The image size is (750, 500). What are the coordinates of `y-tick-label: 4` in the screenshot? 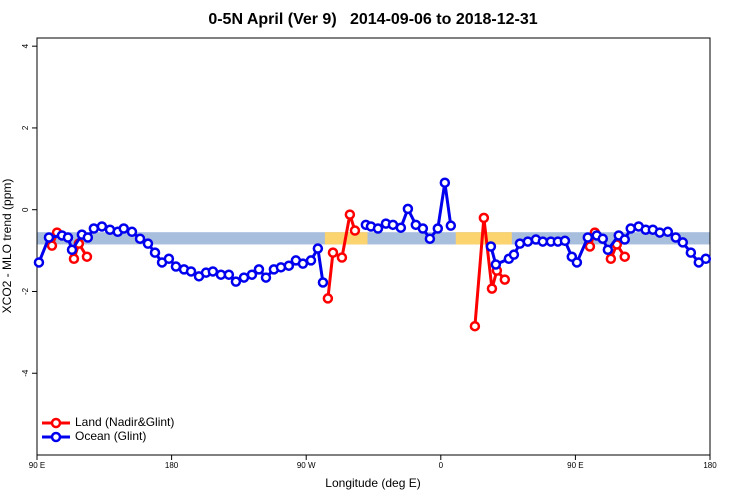 It's located at (25, 45).